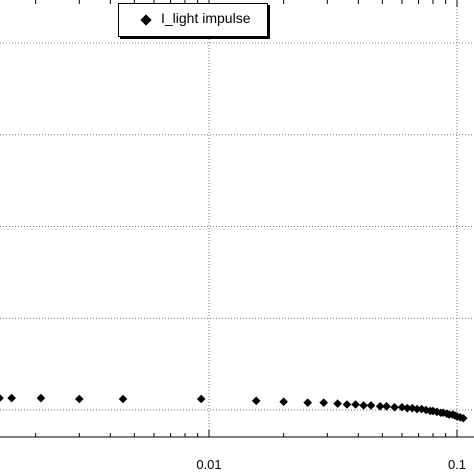 This screenshot has width=474, height=474. I want to click on legend: I_light impulse, so click(193, 20).